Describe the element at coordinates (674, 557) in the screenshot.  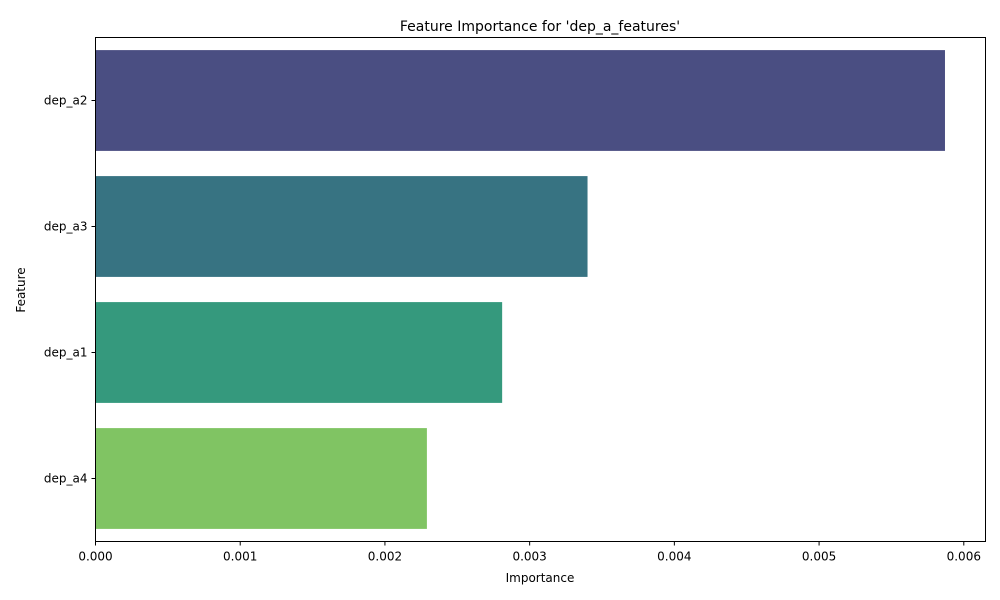
I see `x-tick-label: 0.004` at that location.